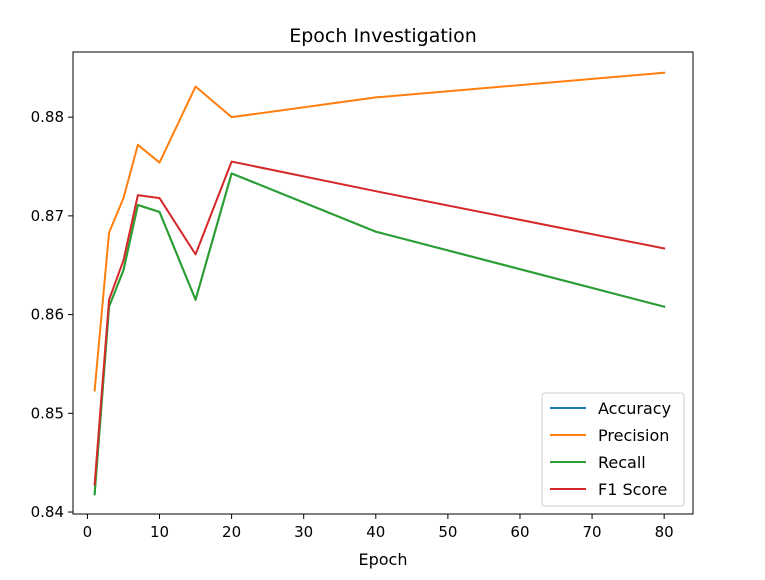  What do you see at coordinates (88, 532) in the screenshot?
I see `x-tick-label: 0` at bounding box center [88, 532].